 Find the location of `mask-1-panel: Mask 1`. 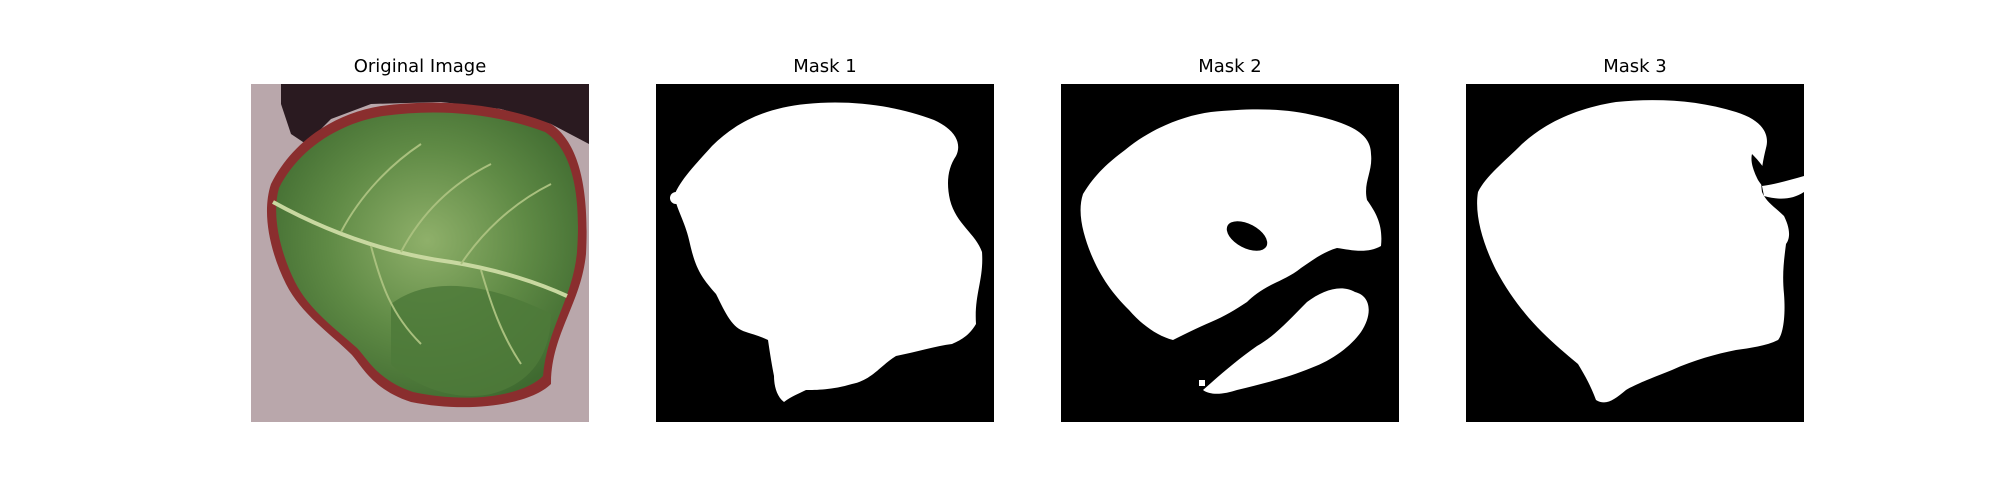

mask-1-panel: Mask 1 is located at coordinates (825, 239).